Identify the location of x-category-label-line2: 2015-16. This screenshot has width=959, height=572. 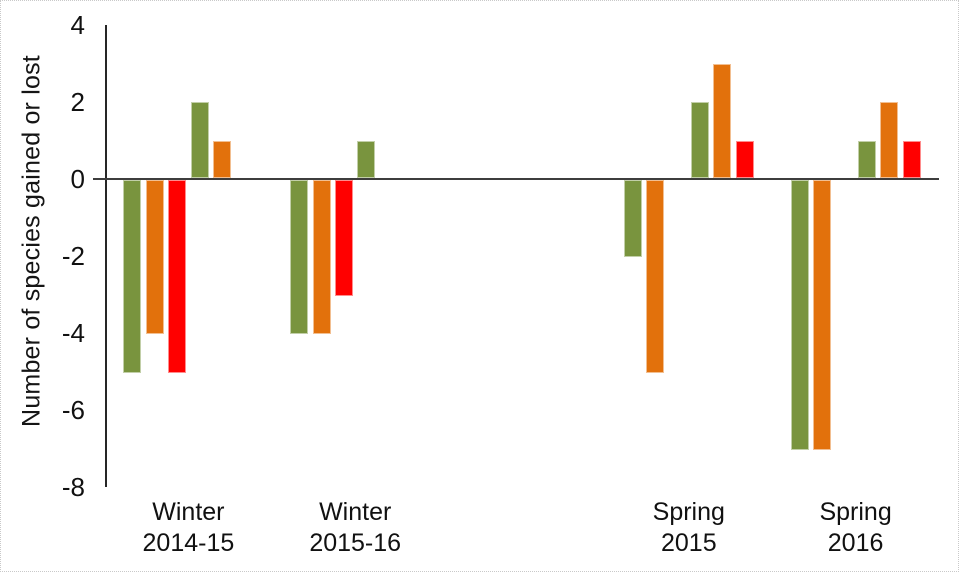
(355, 543).